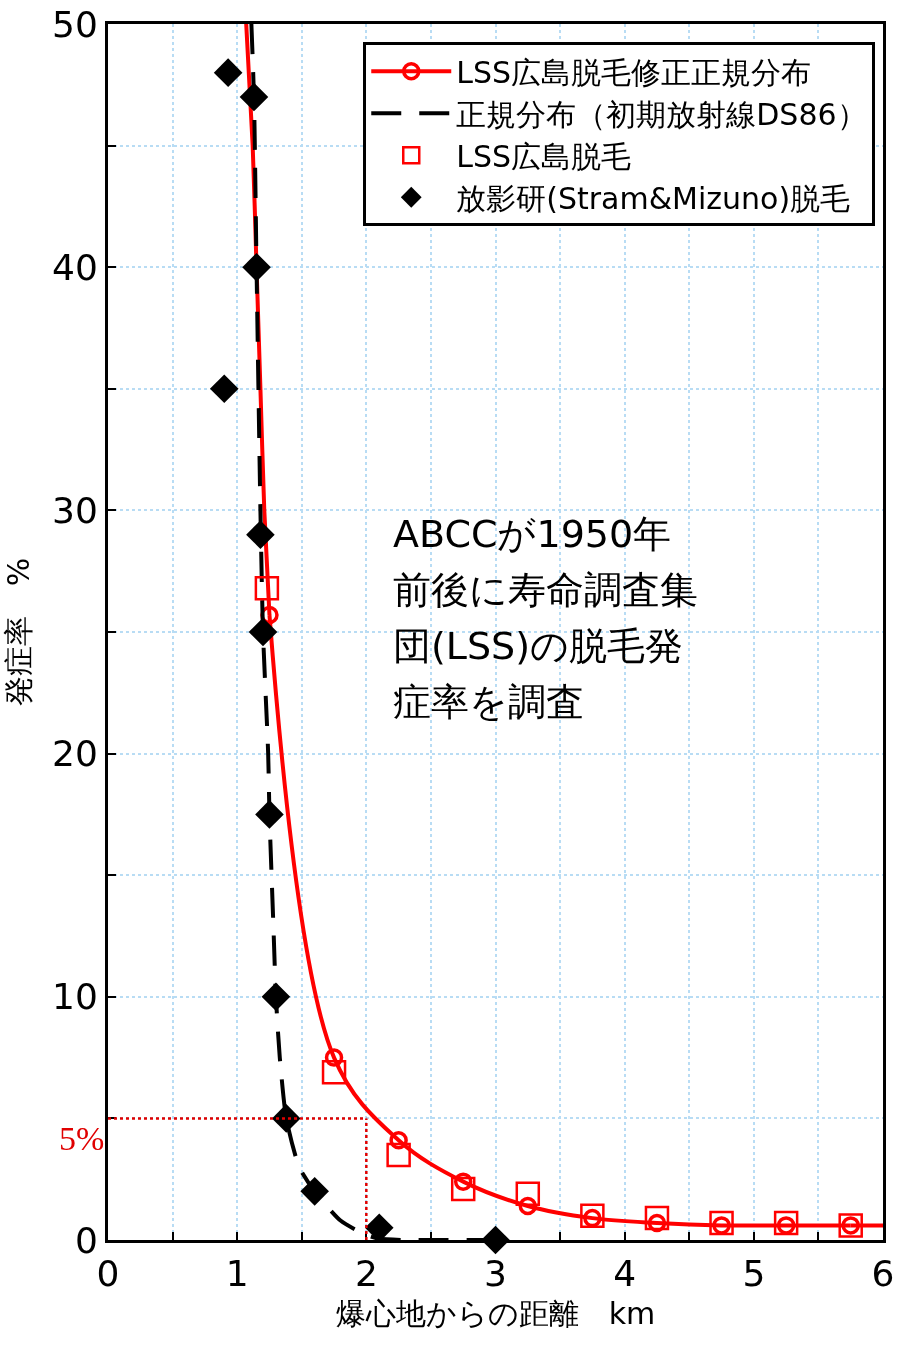 Image resolution: width=898 pixels, height=1372 pixels. I want to click on x-tick-label: 2, so click(366, 1274).